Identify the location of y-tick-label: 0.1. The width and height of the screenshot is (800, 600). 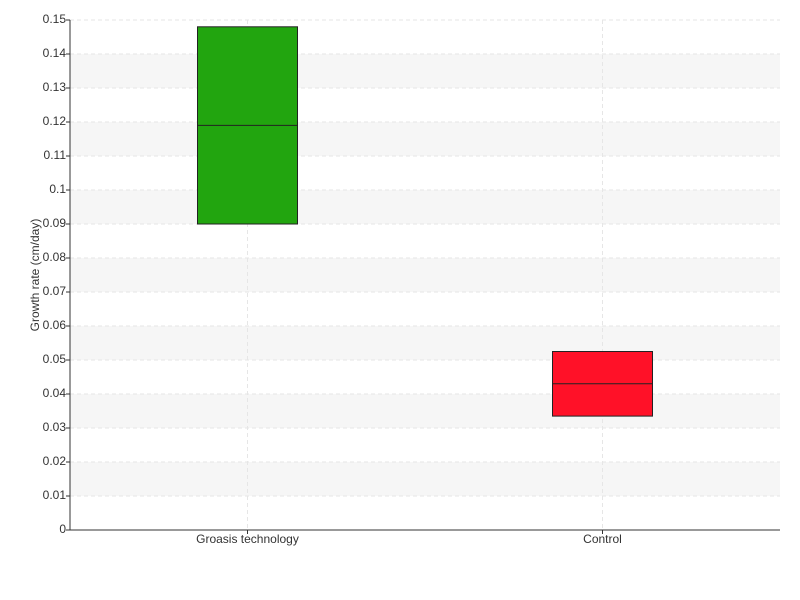
(57, 189).